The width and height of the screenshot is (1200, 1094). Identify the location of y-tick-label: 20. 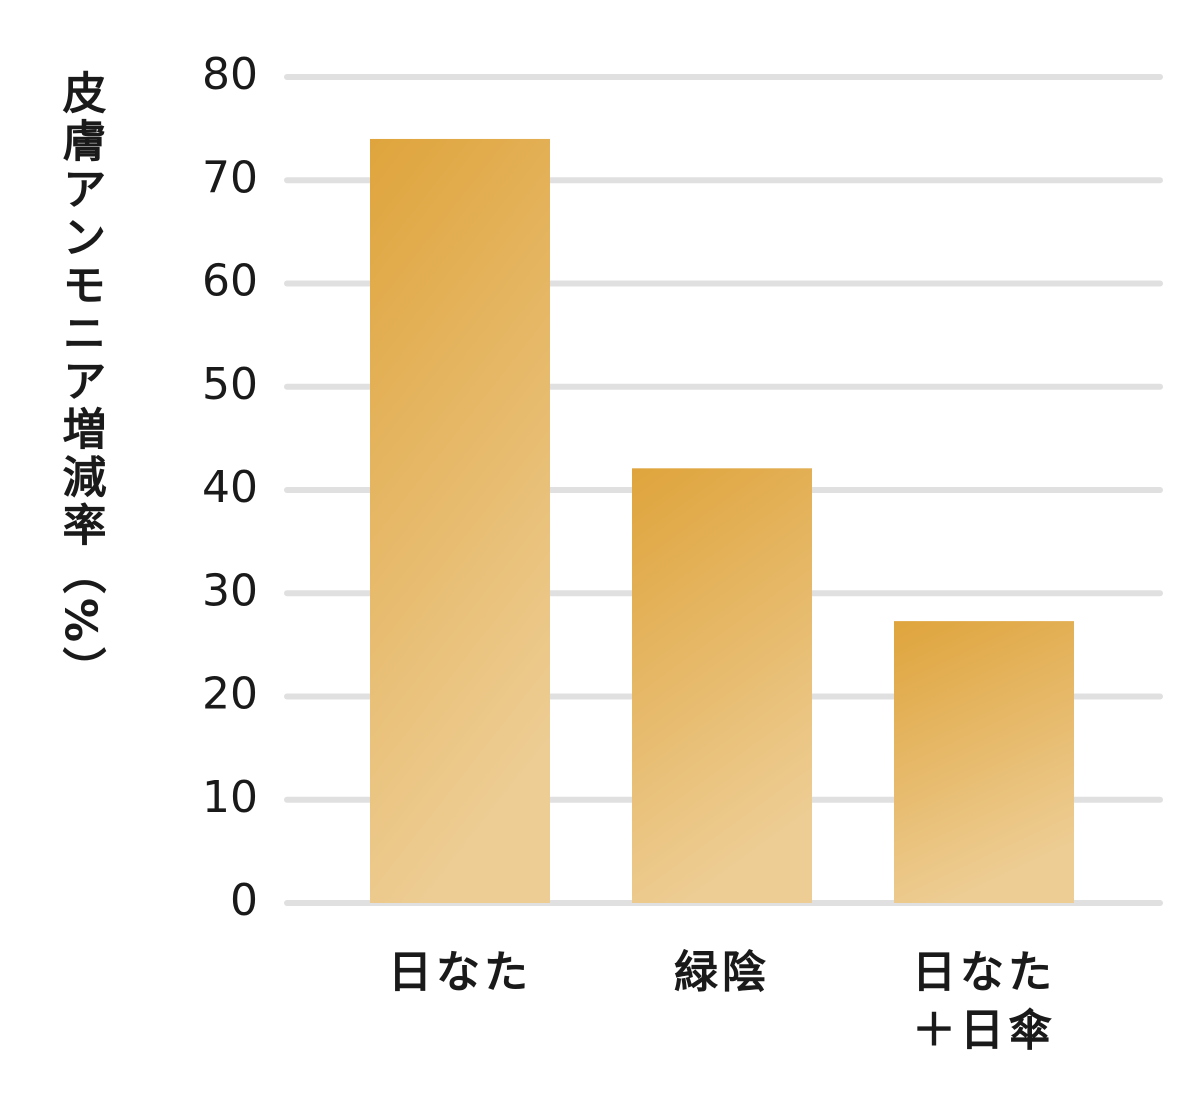
(230, 694).